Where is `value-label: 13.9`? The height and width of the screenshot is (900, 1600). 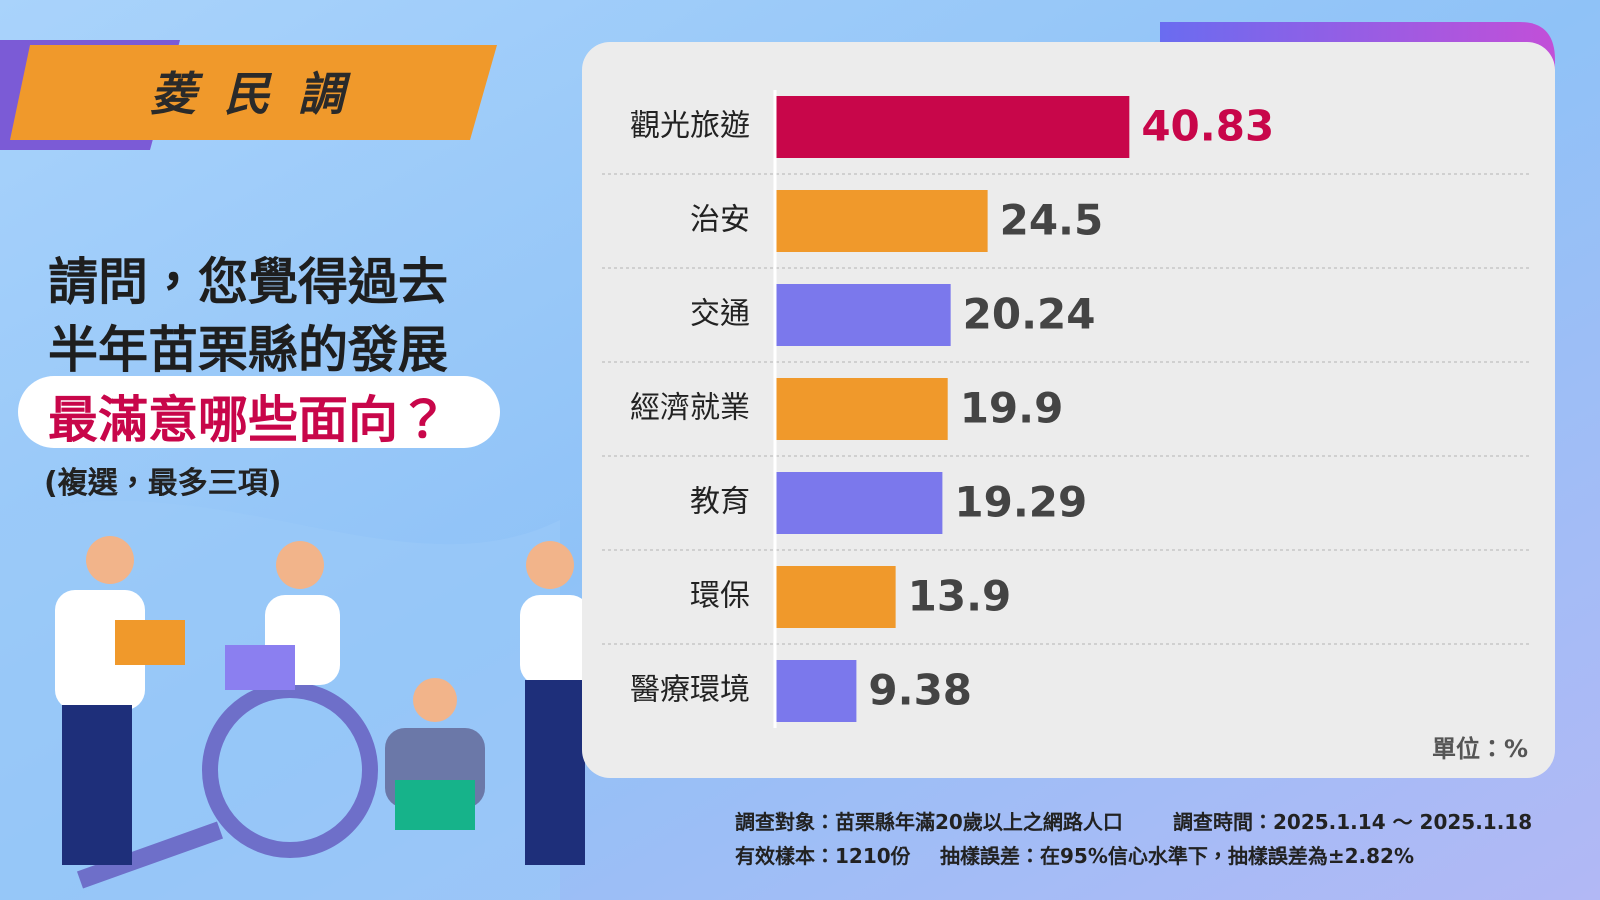 value-label: 13.9 is located at coordinates (960, 596).